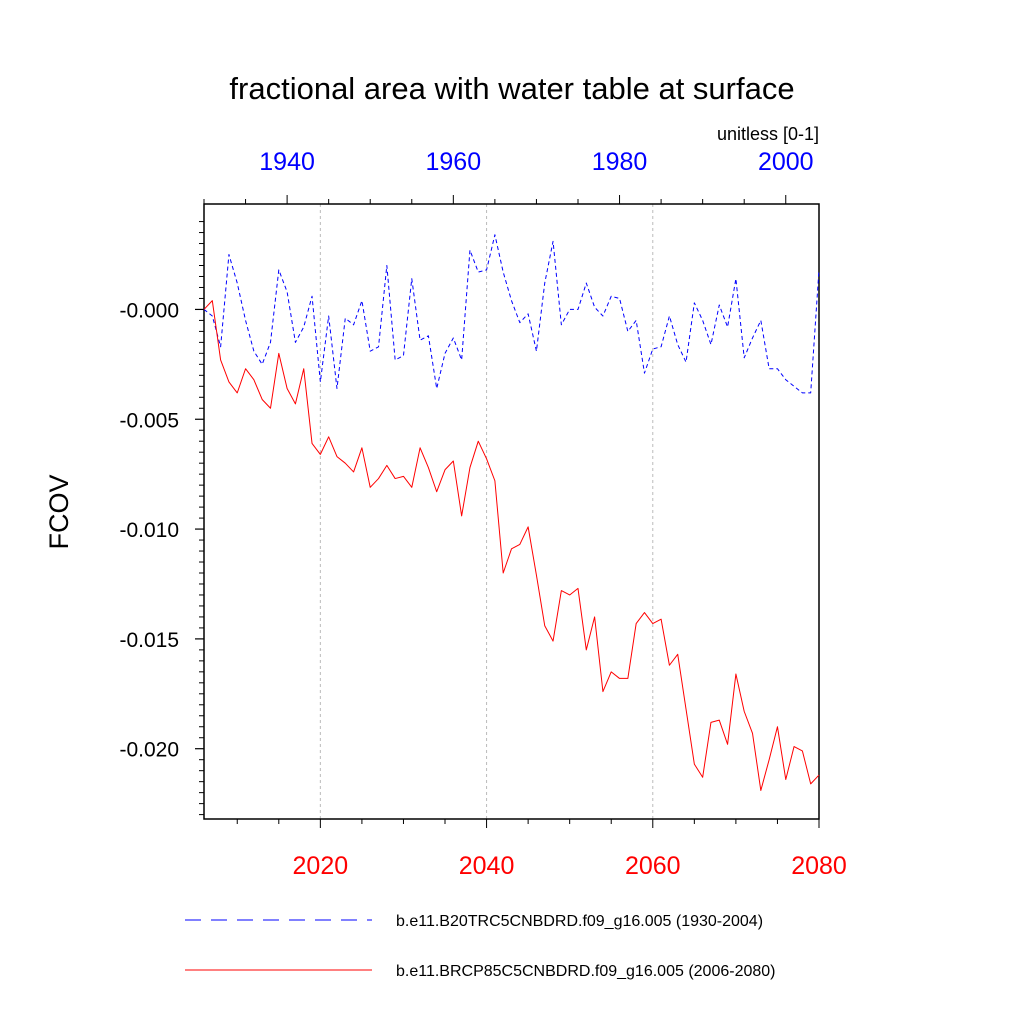 The height and width of the screenshot is (1024, 1024). I want to click on units-label: unitless [0-1], so click(768, 134).